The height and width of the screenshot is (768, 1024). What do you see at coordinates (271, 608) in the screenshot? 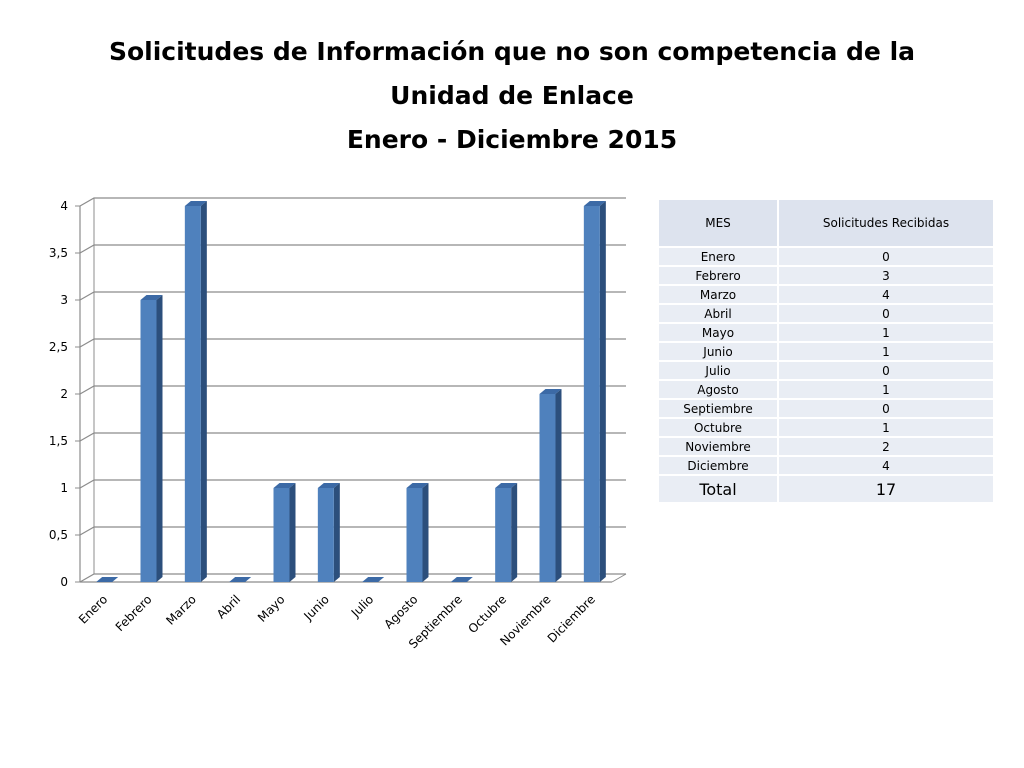
I see `x-tick-label: Mayo` at bounding box center [271, 608].